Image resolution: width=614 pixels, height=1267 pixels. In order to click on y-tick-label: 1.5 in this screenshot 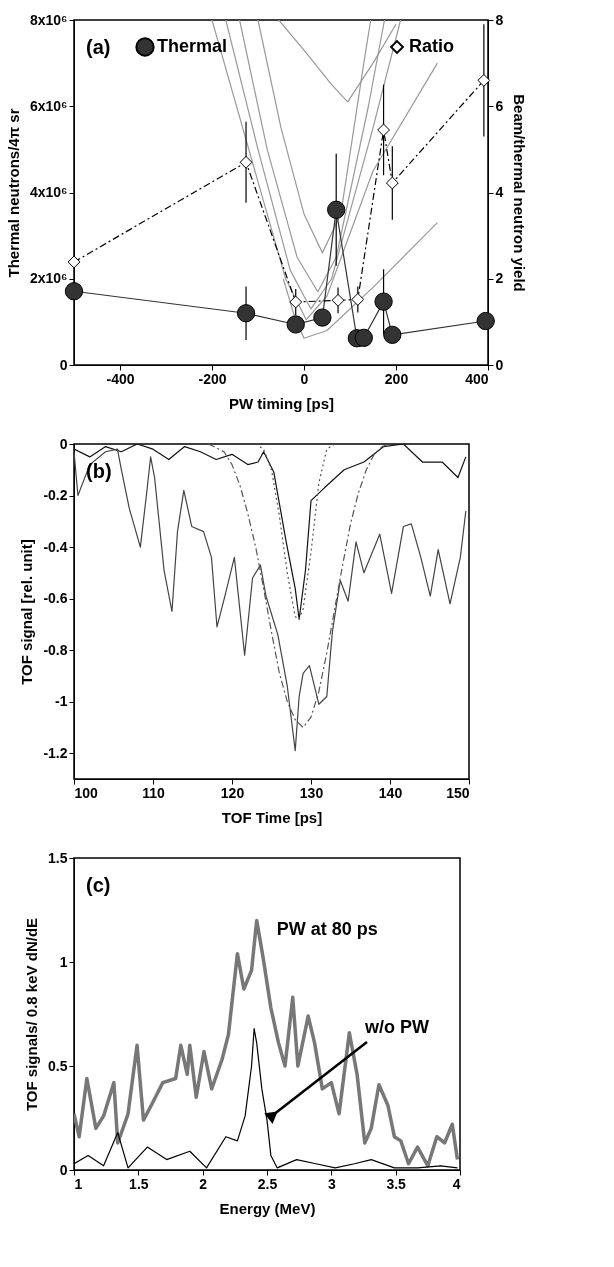, I will do `click(58, 857)`.